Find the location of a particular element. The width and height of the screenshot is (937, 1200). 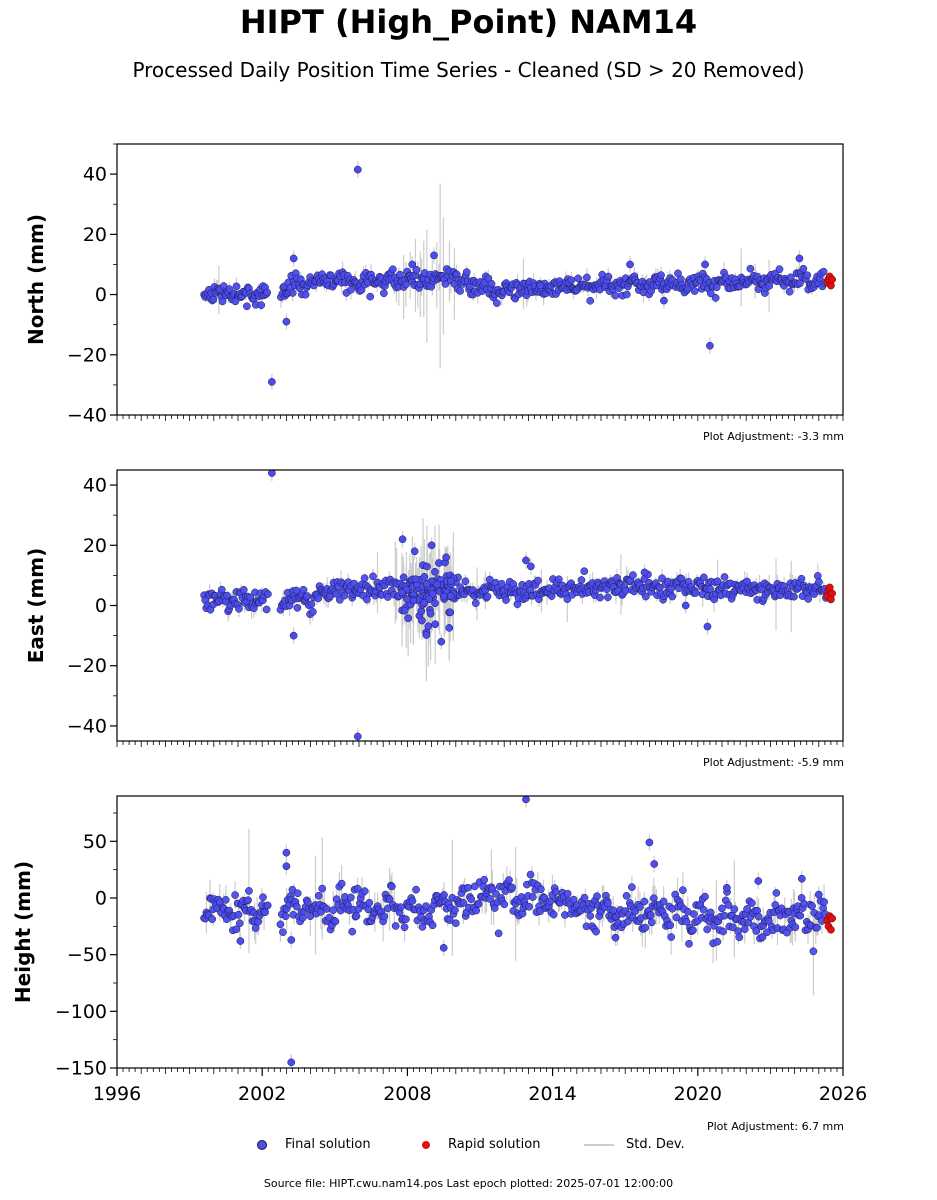

north-plot-adjustment: Plot Adjustment: -3.3 mm is located at coordinates (773, 436).